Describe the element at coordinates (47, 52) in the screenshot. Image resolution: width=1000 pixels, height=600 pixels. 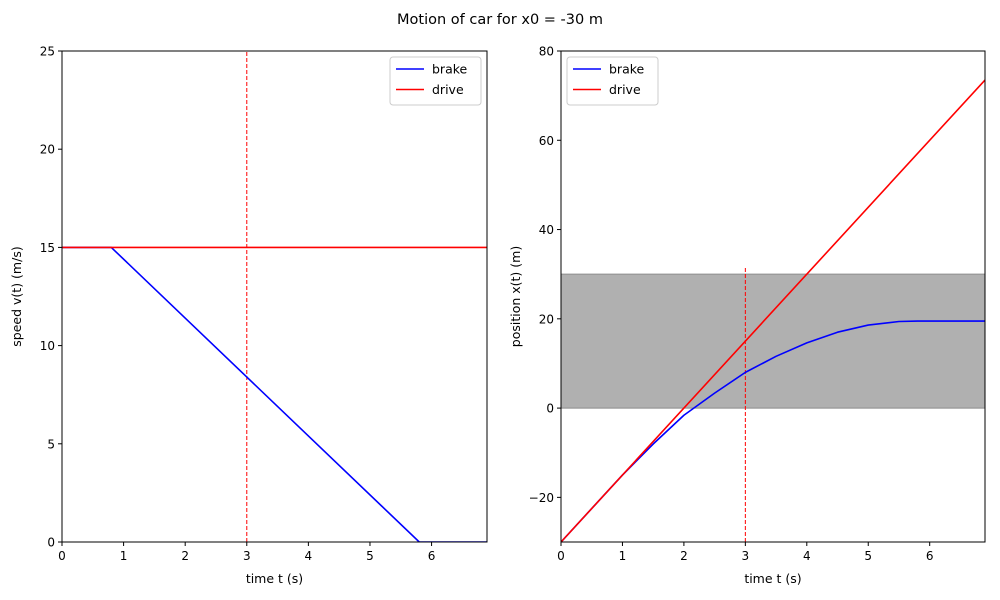
I see `y-tick-label: 25` at that location.